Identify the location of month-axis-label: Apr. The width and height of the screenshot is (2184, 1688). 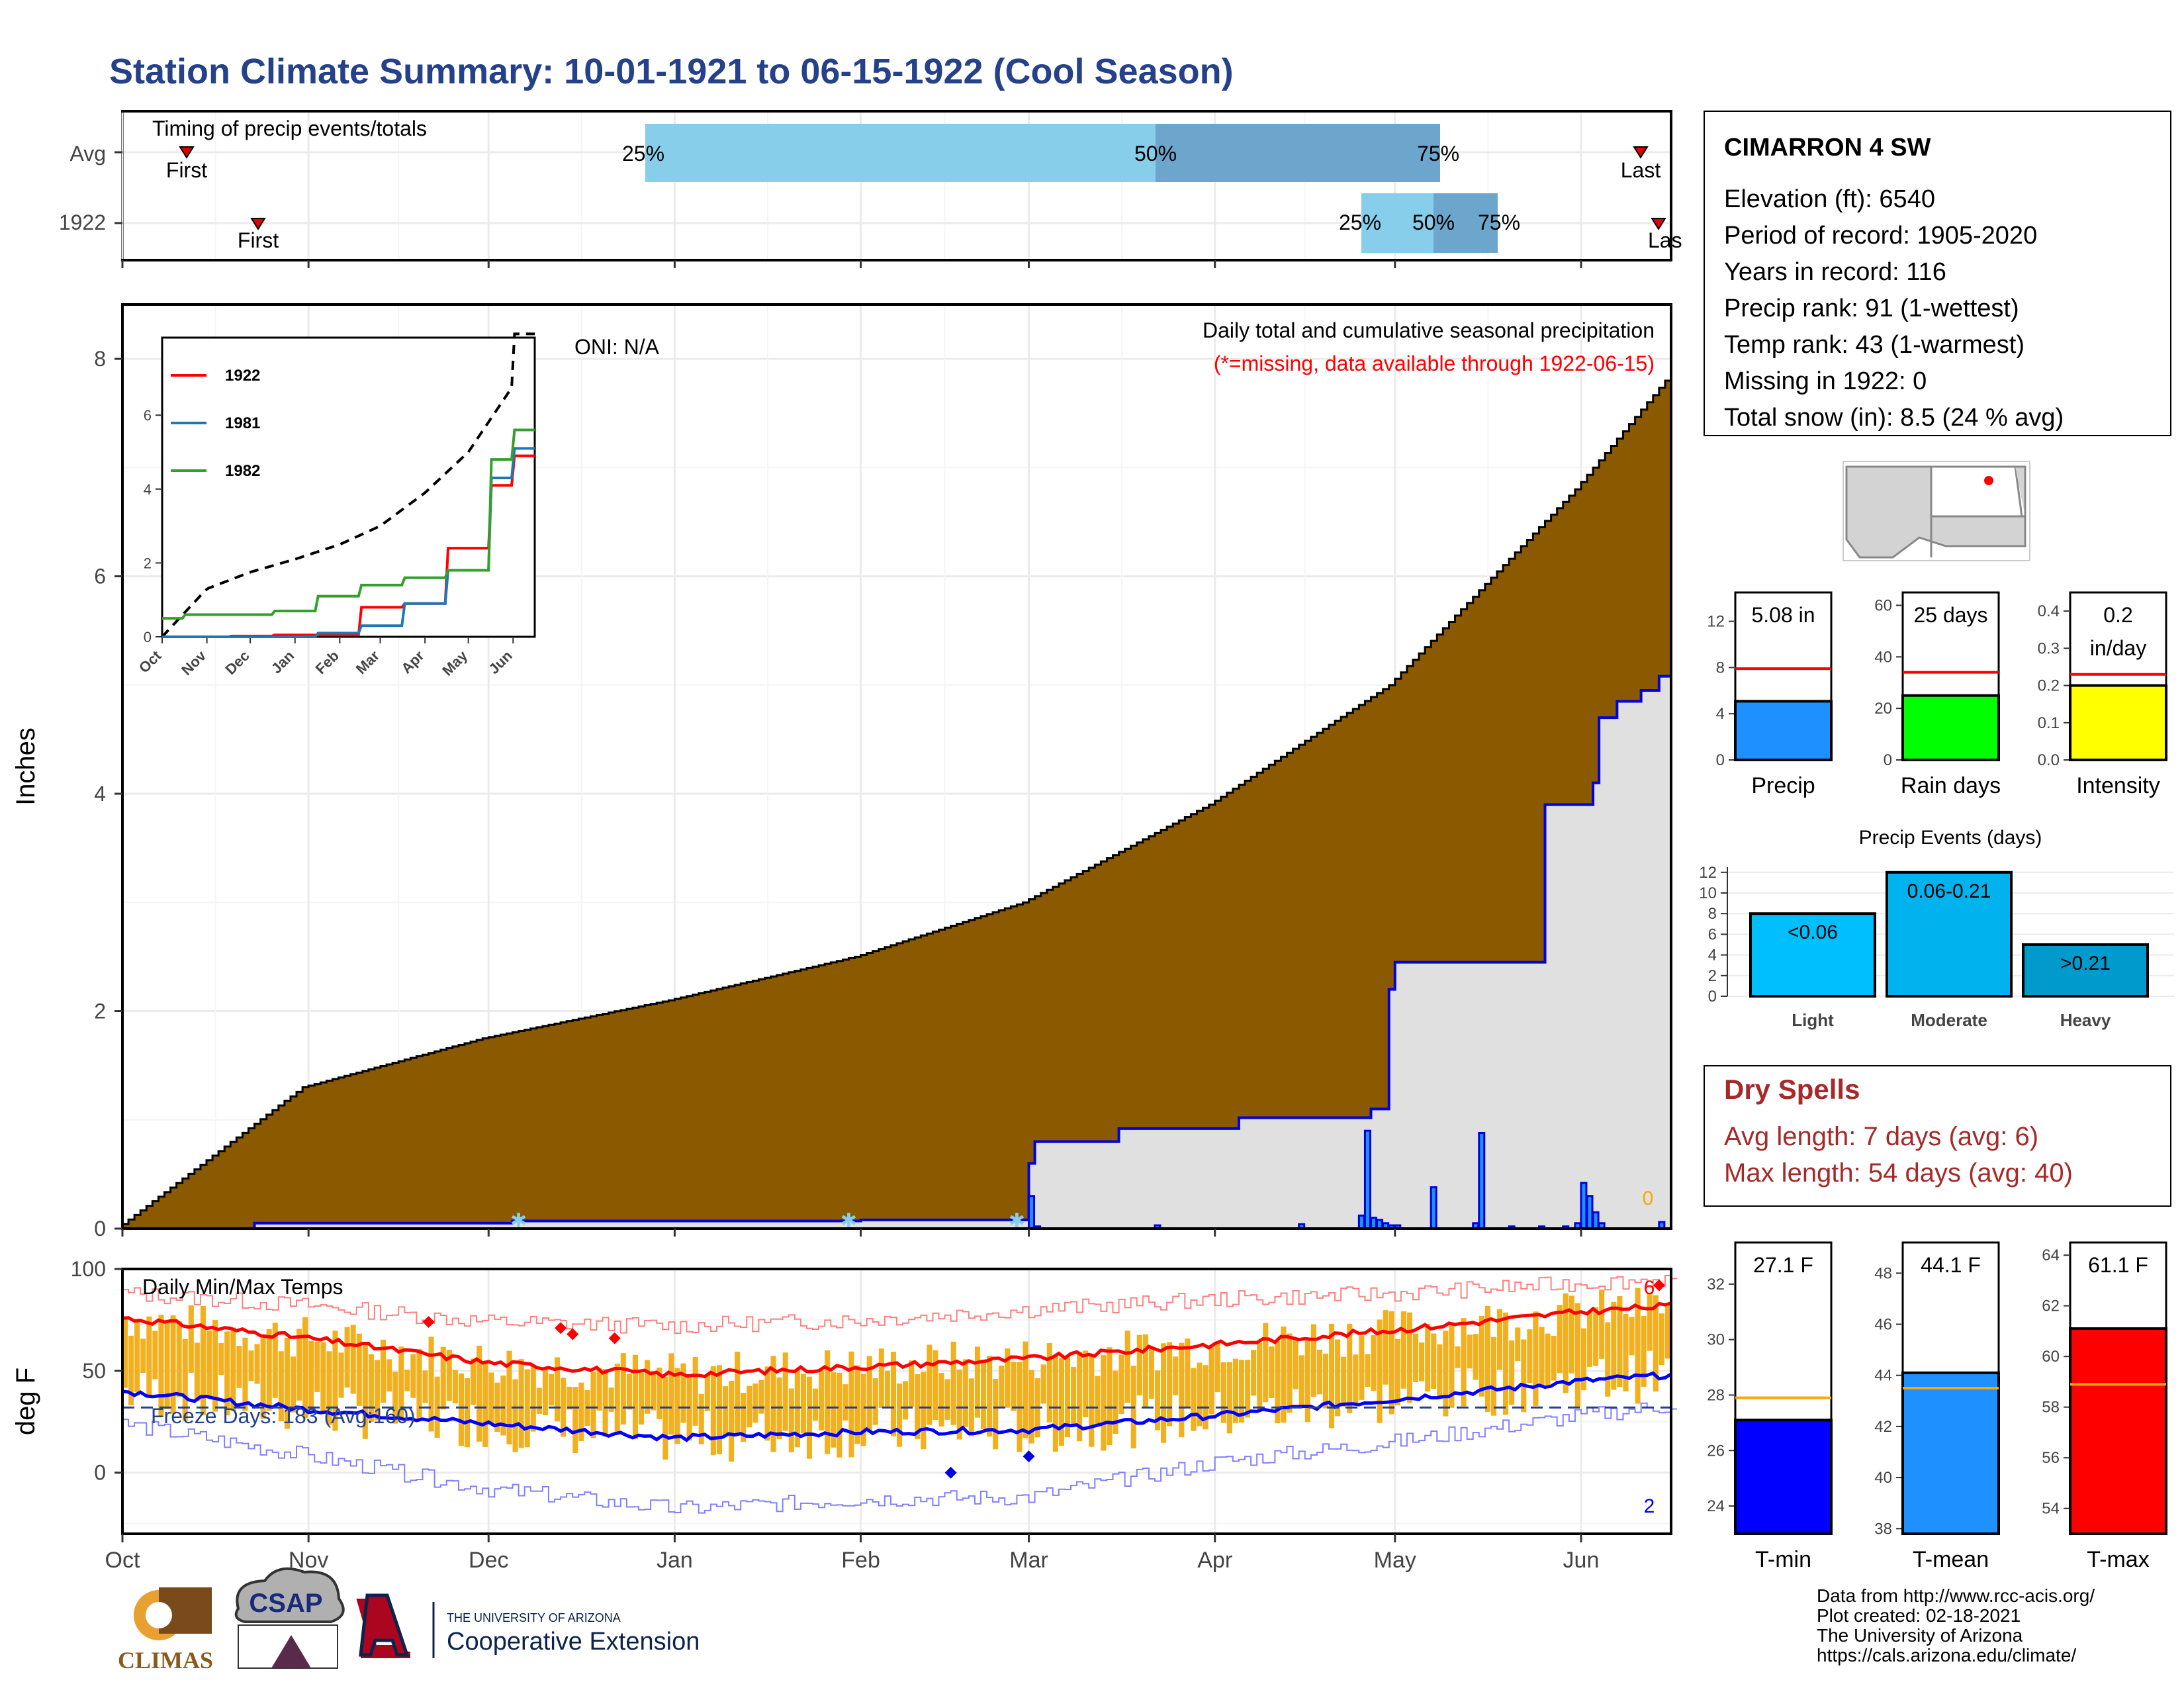
(1214, 1560).